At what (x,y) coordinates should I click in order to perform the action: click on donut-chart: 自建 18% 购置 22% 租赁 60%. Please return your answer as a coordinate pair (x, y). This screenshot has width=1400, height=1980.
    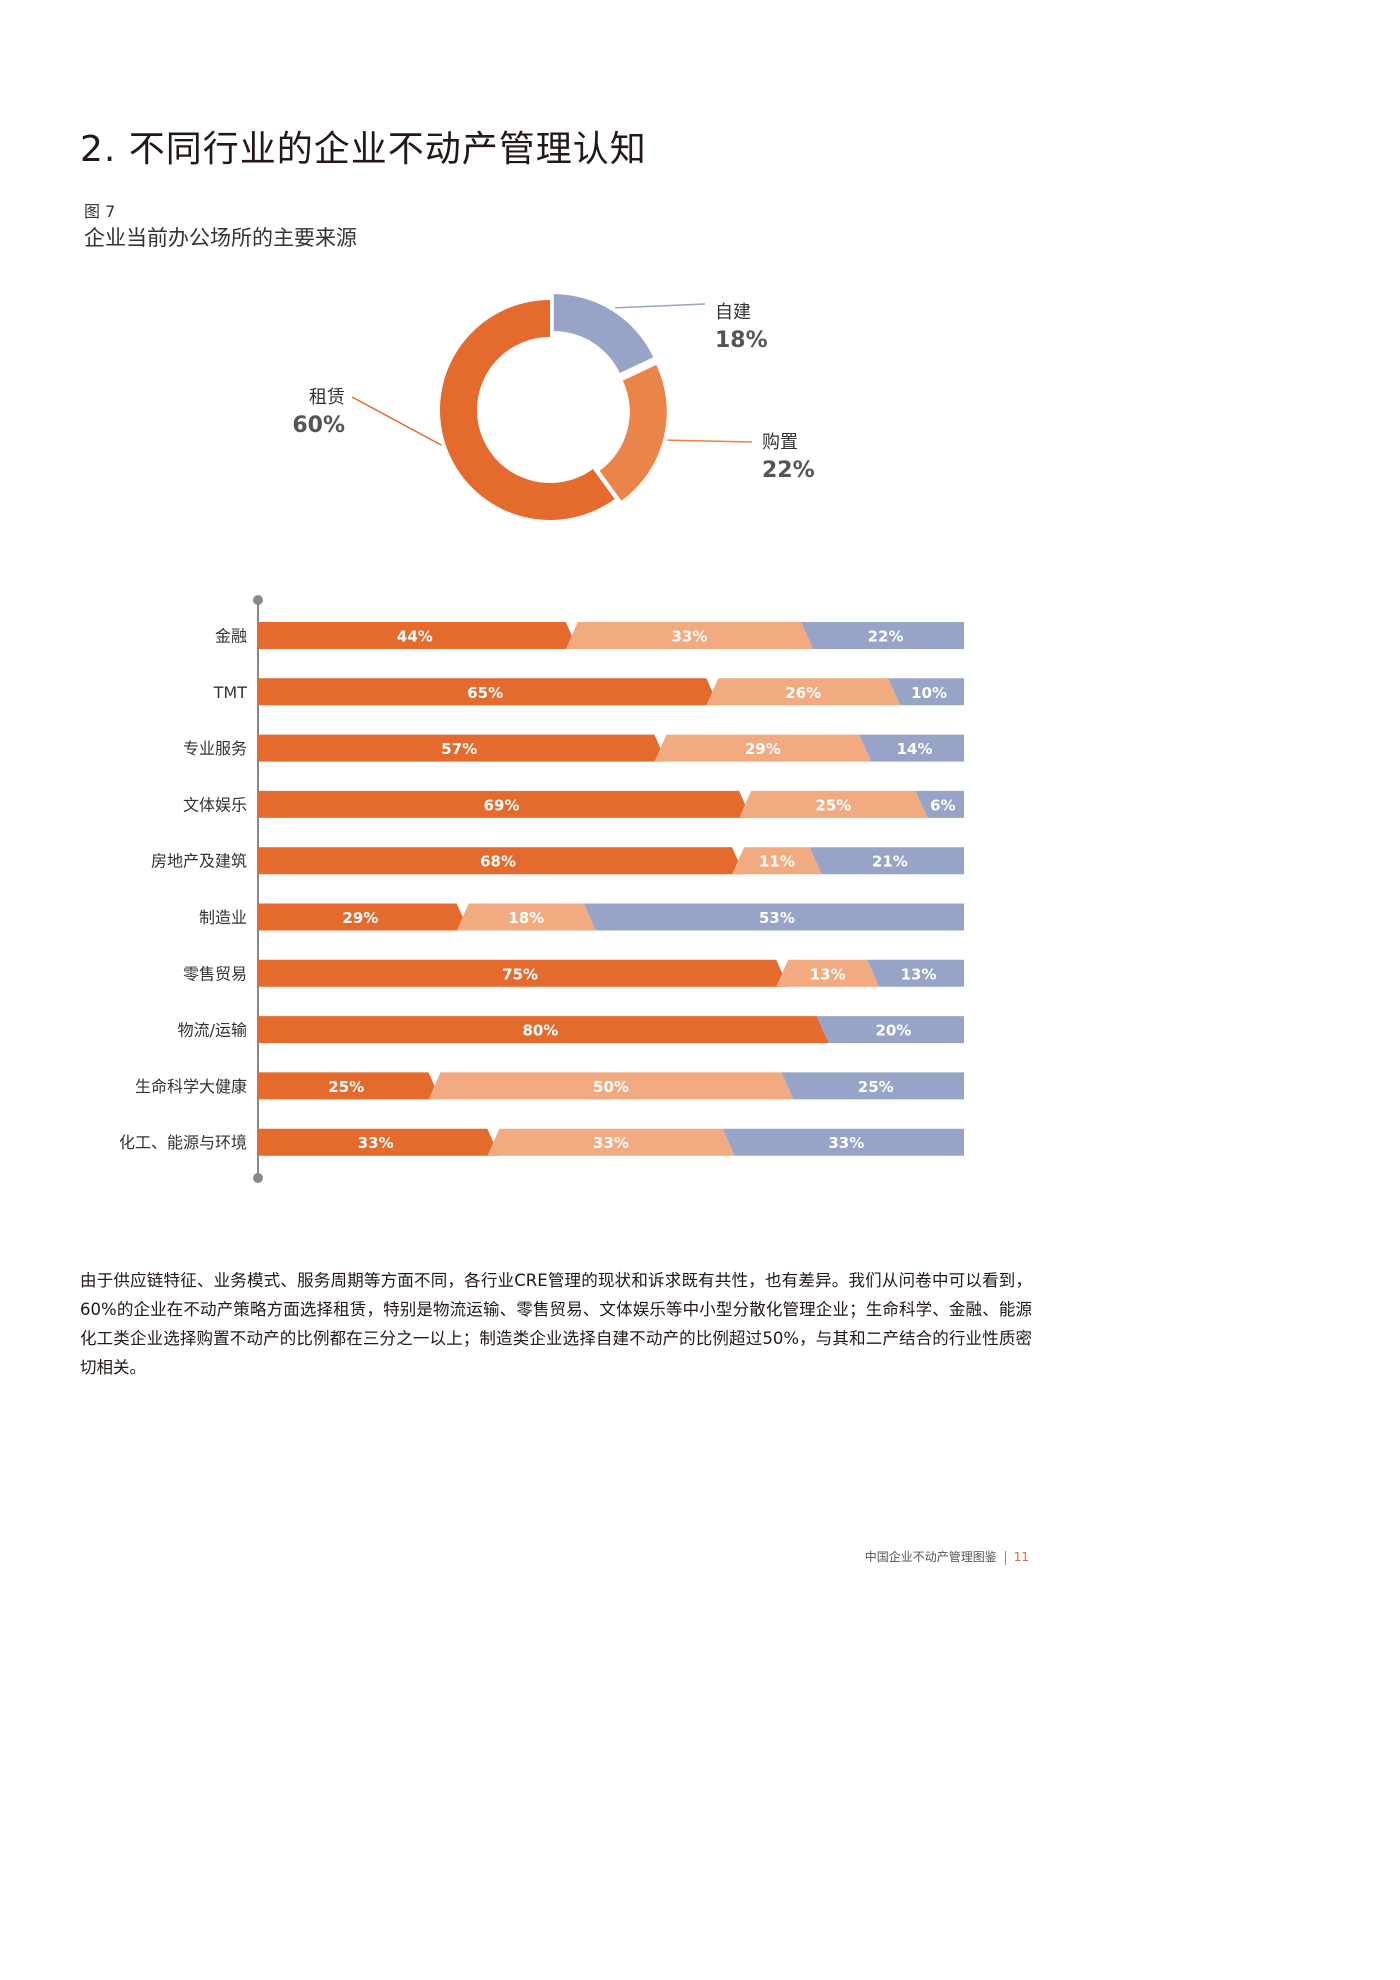
    Looking at the image, I should click on (553, 407).